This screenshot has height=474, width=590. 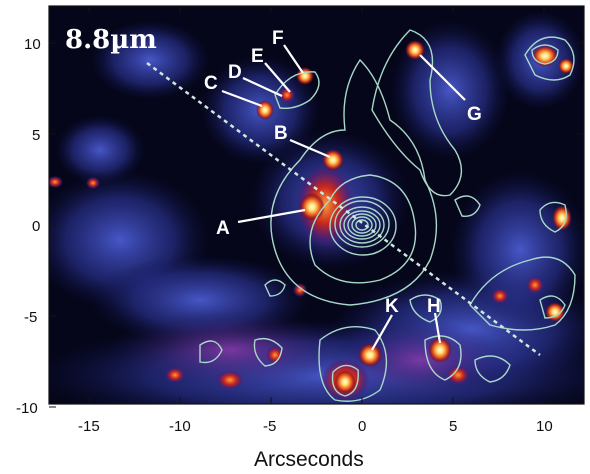 I want to click on source-label-g: G, so click(x=474, y=114).